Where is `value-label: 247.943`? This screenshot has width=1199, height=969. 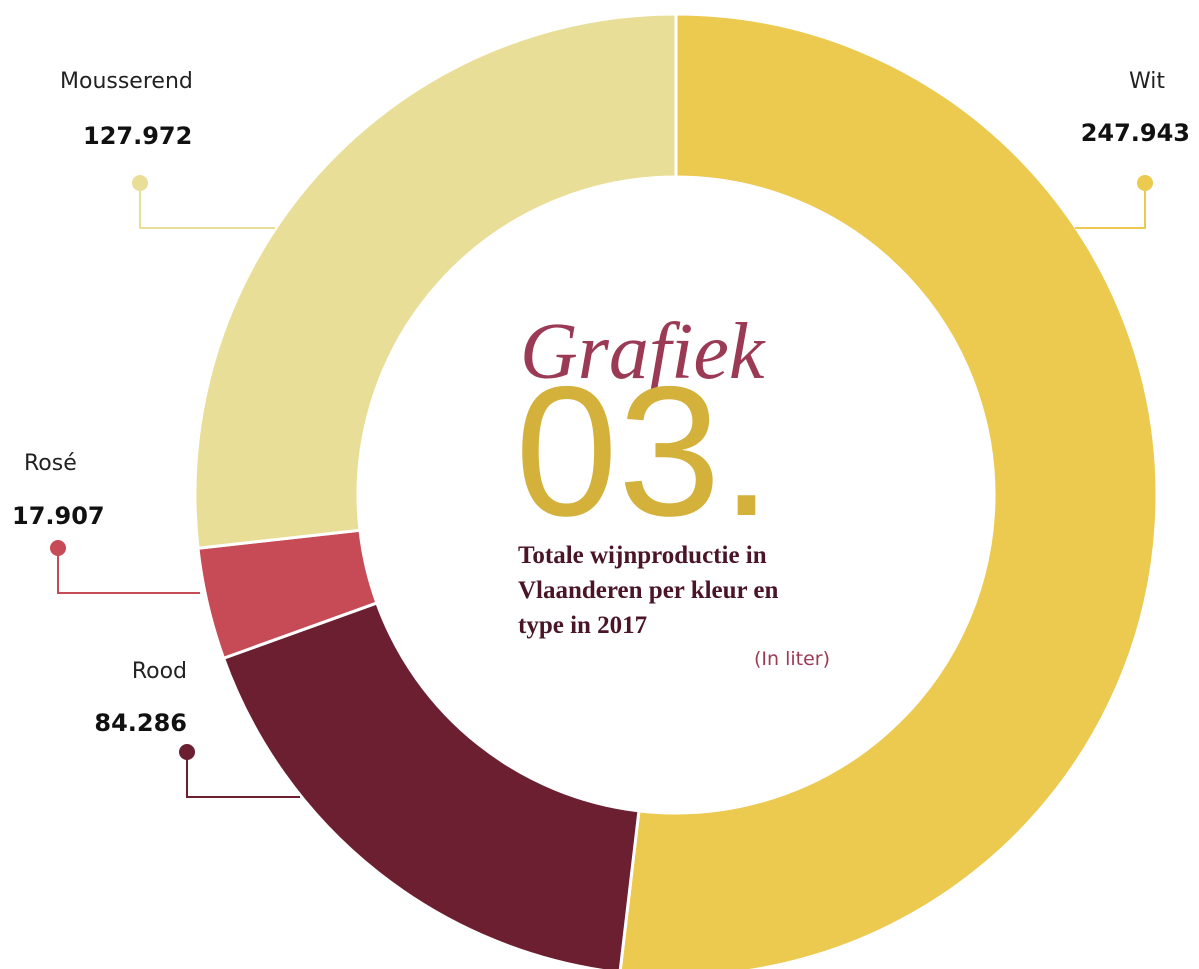 value-label: 247.943 is located at coordinates (1135, 133).